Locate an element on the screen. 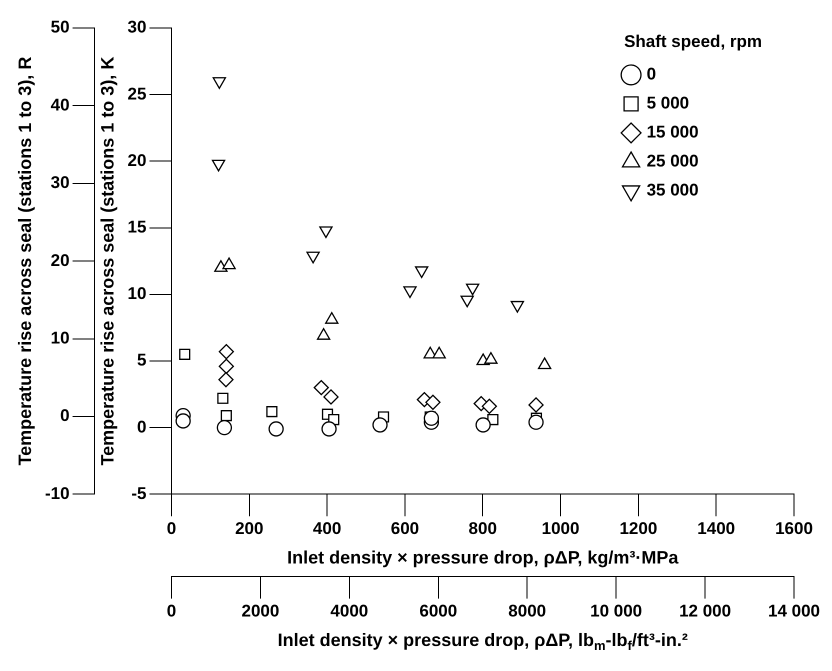 This screenshot has width=832, height=671. x-tick-label: 600 is located at coordinates (405, 528).